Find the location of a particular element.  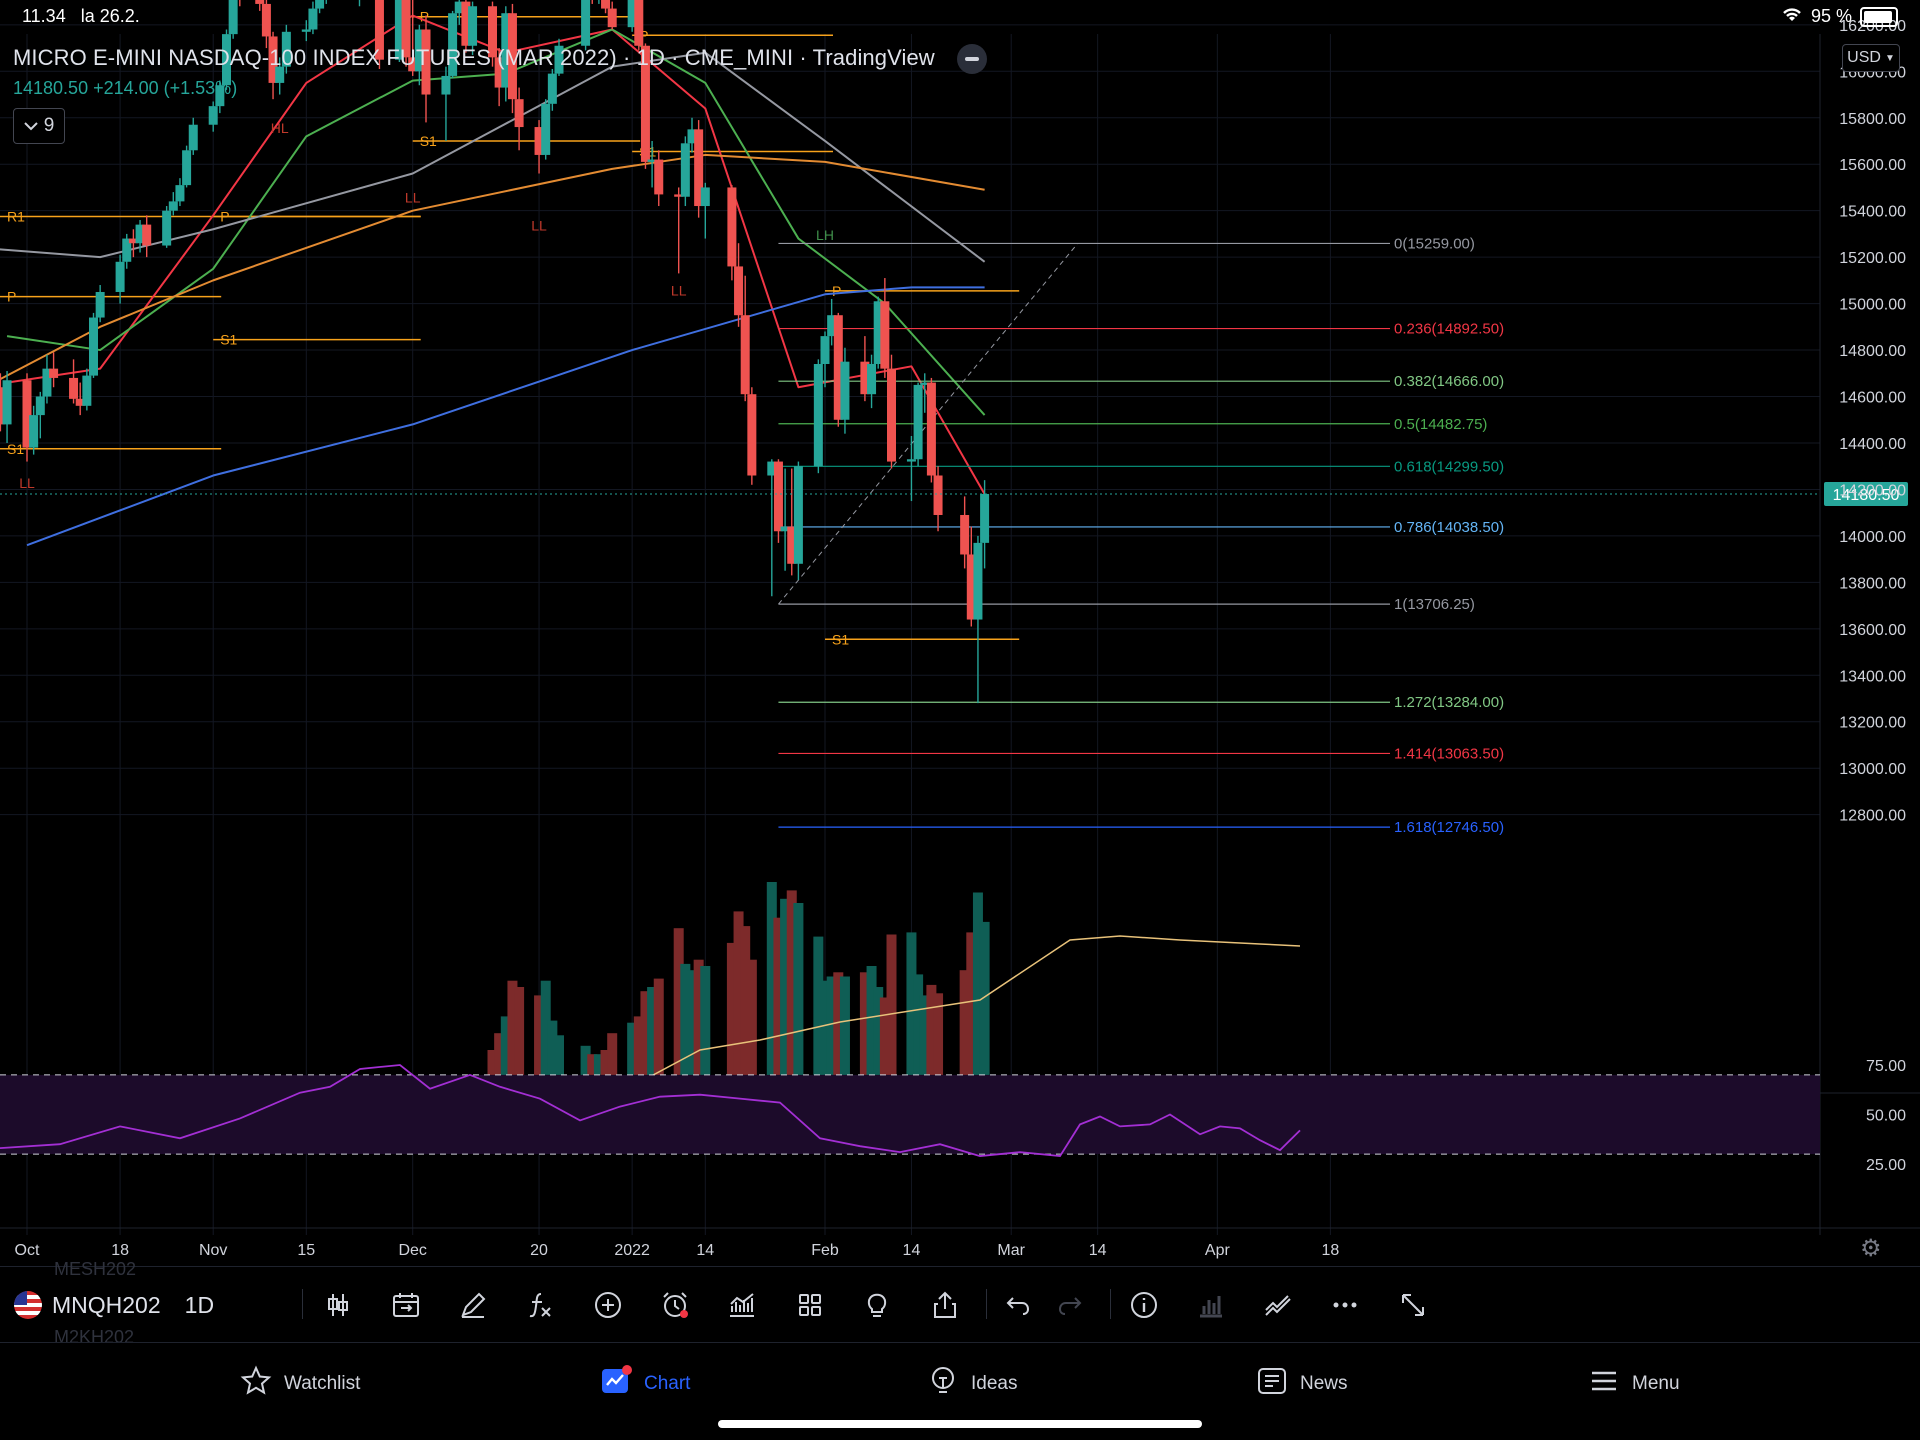

redo-icon is located at coordinates (1070, 1305).